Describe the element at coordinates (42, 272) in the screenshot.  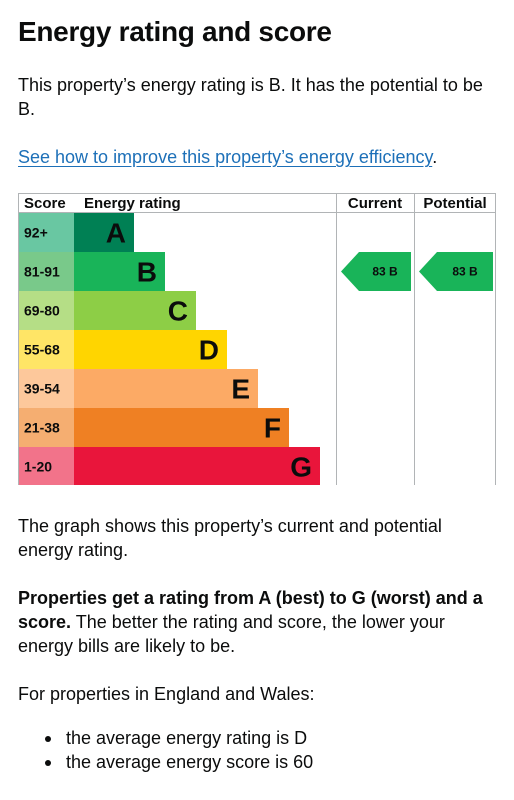
I see `score-range-b: 81-91` at that location.